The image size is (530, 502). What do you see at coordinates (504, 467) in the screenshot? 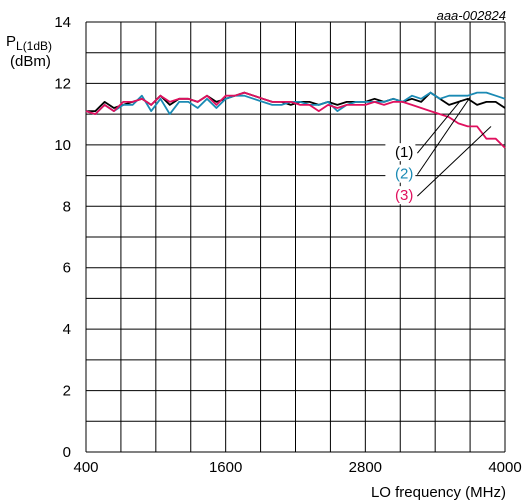
I see `x-tick-label: 4000` at bounding box center [504, 467].